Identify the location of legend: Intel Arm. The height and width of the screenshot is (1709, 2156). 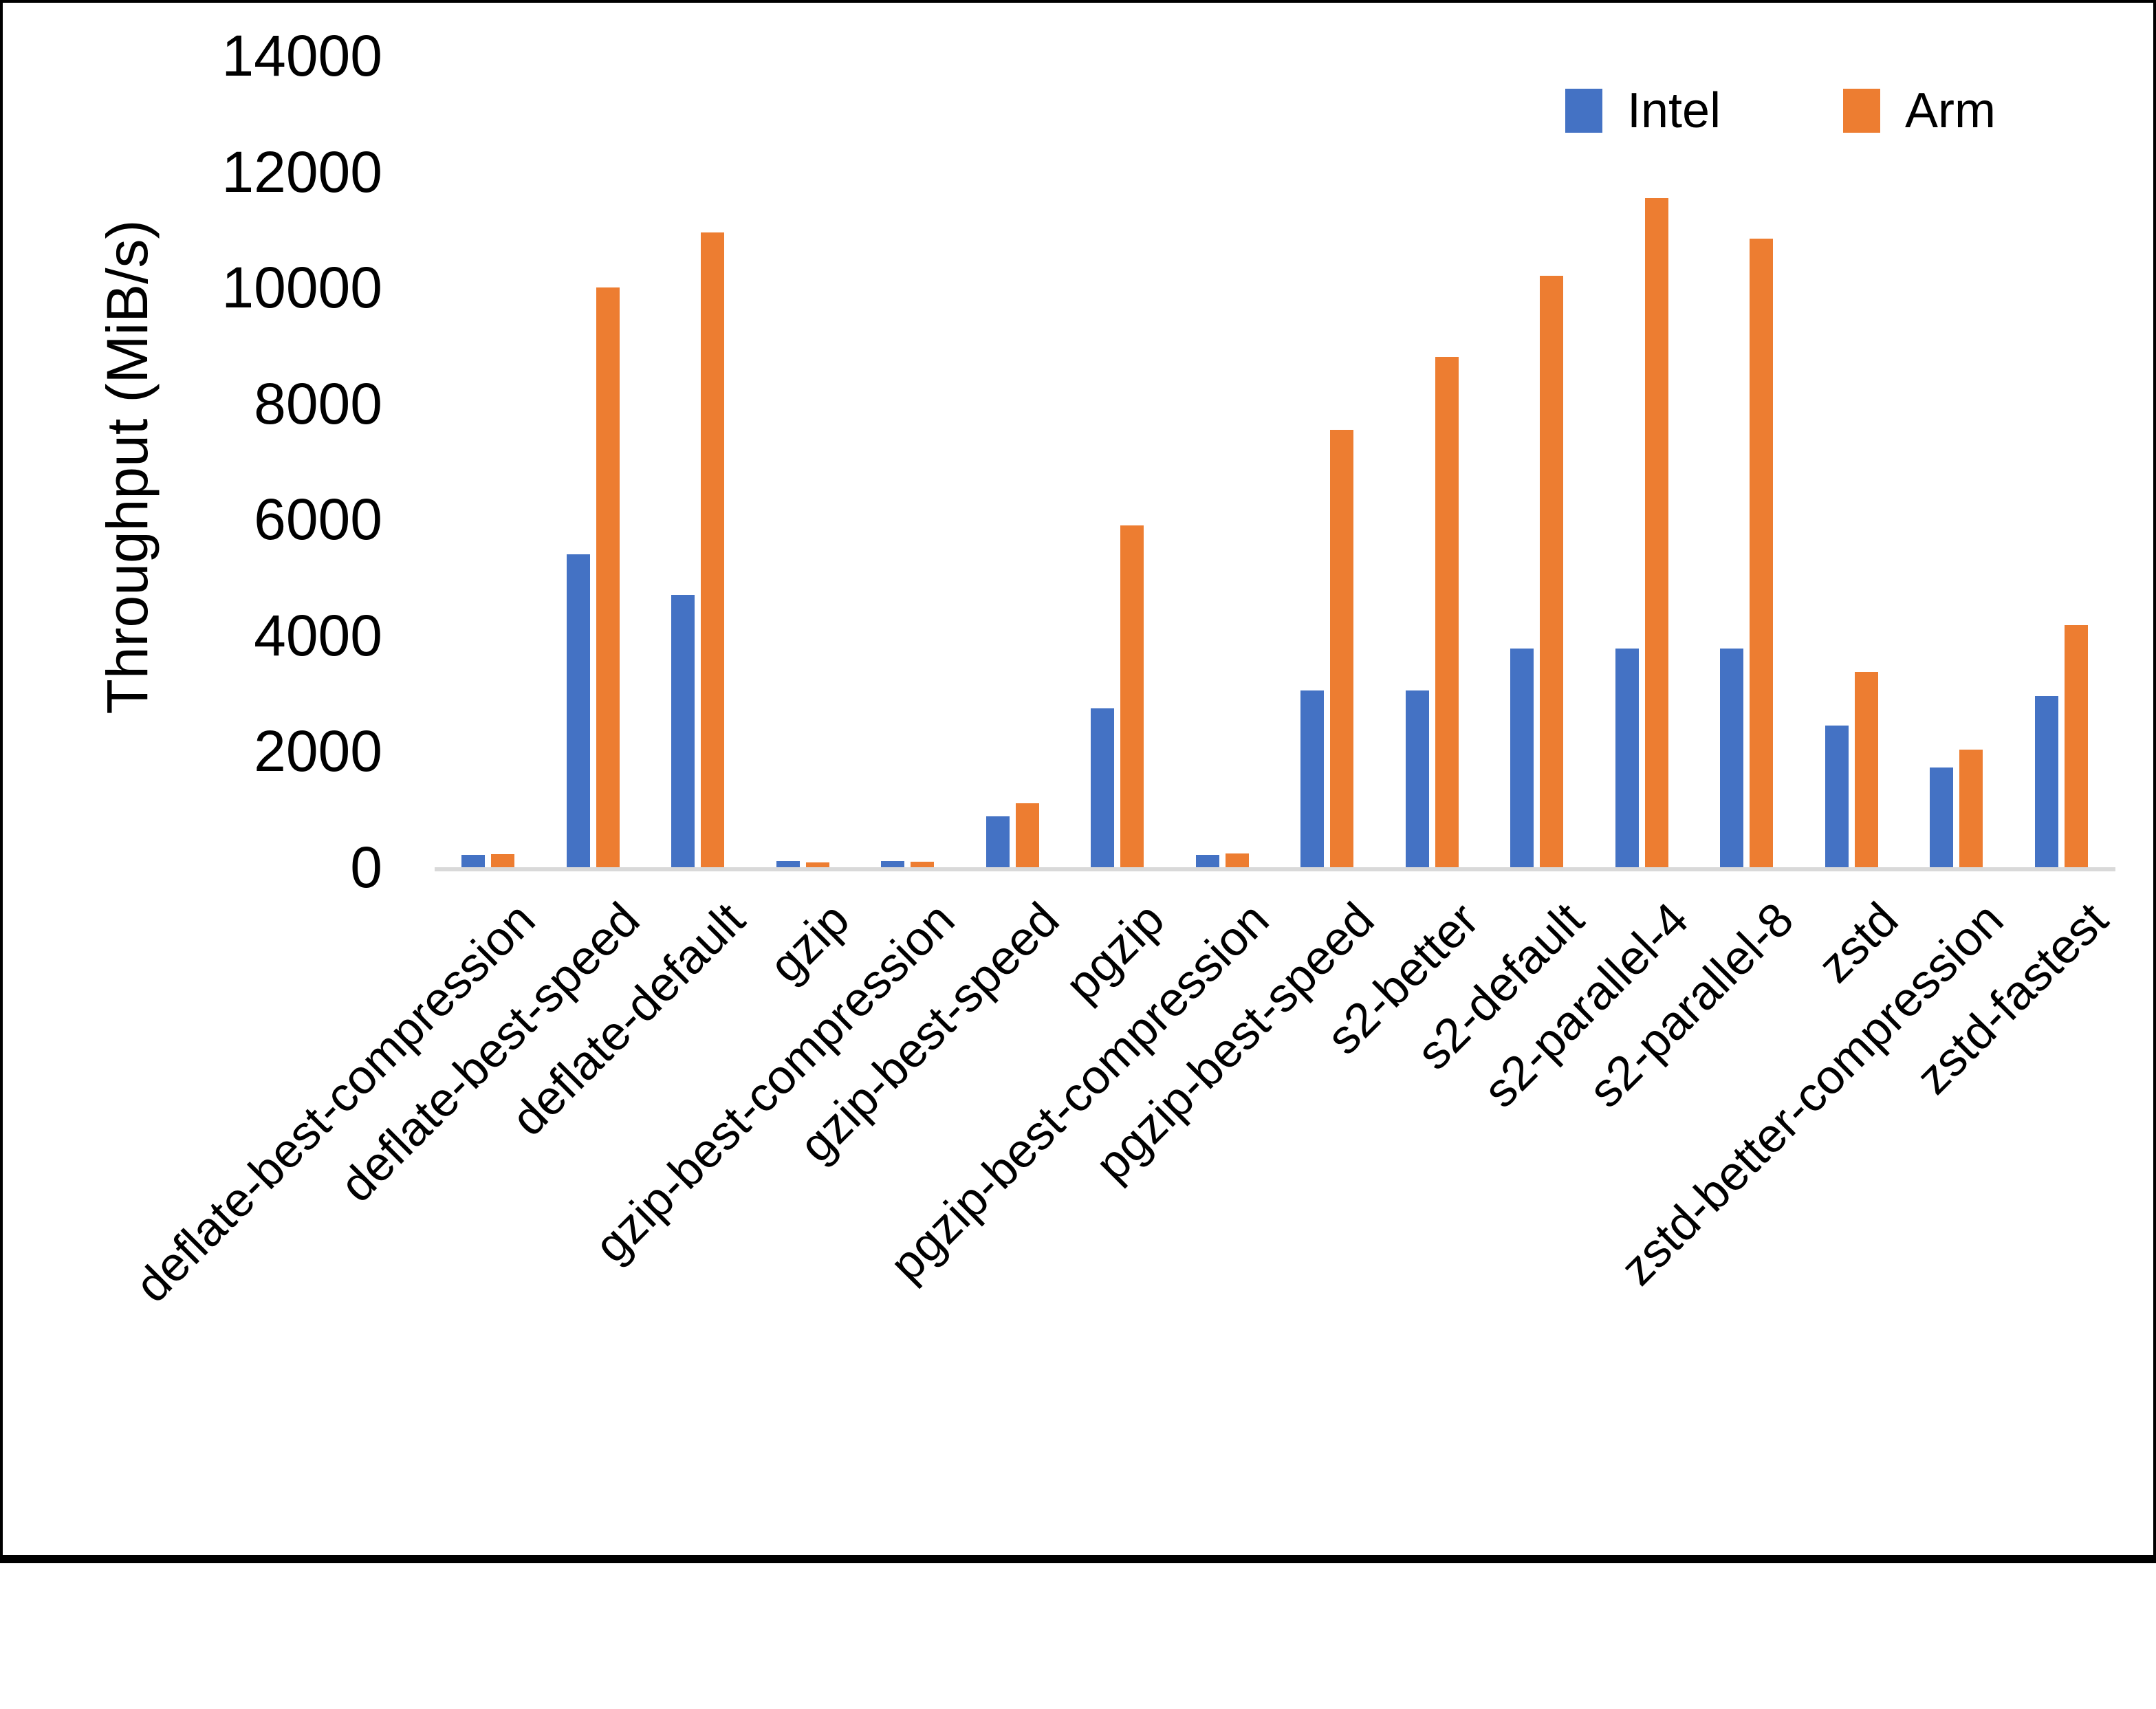
(1079, 111).